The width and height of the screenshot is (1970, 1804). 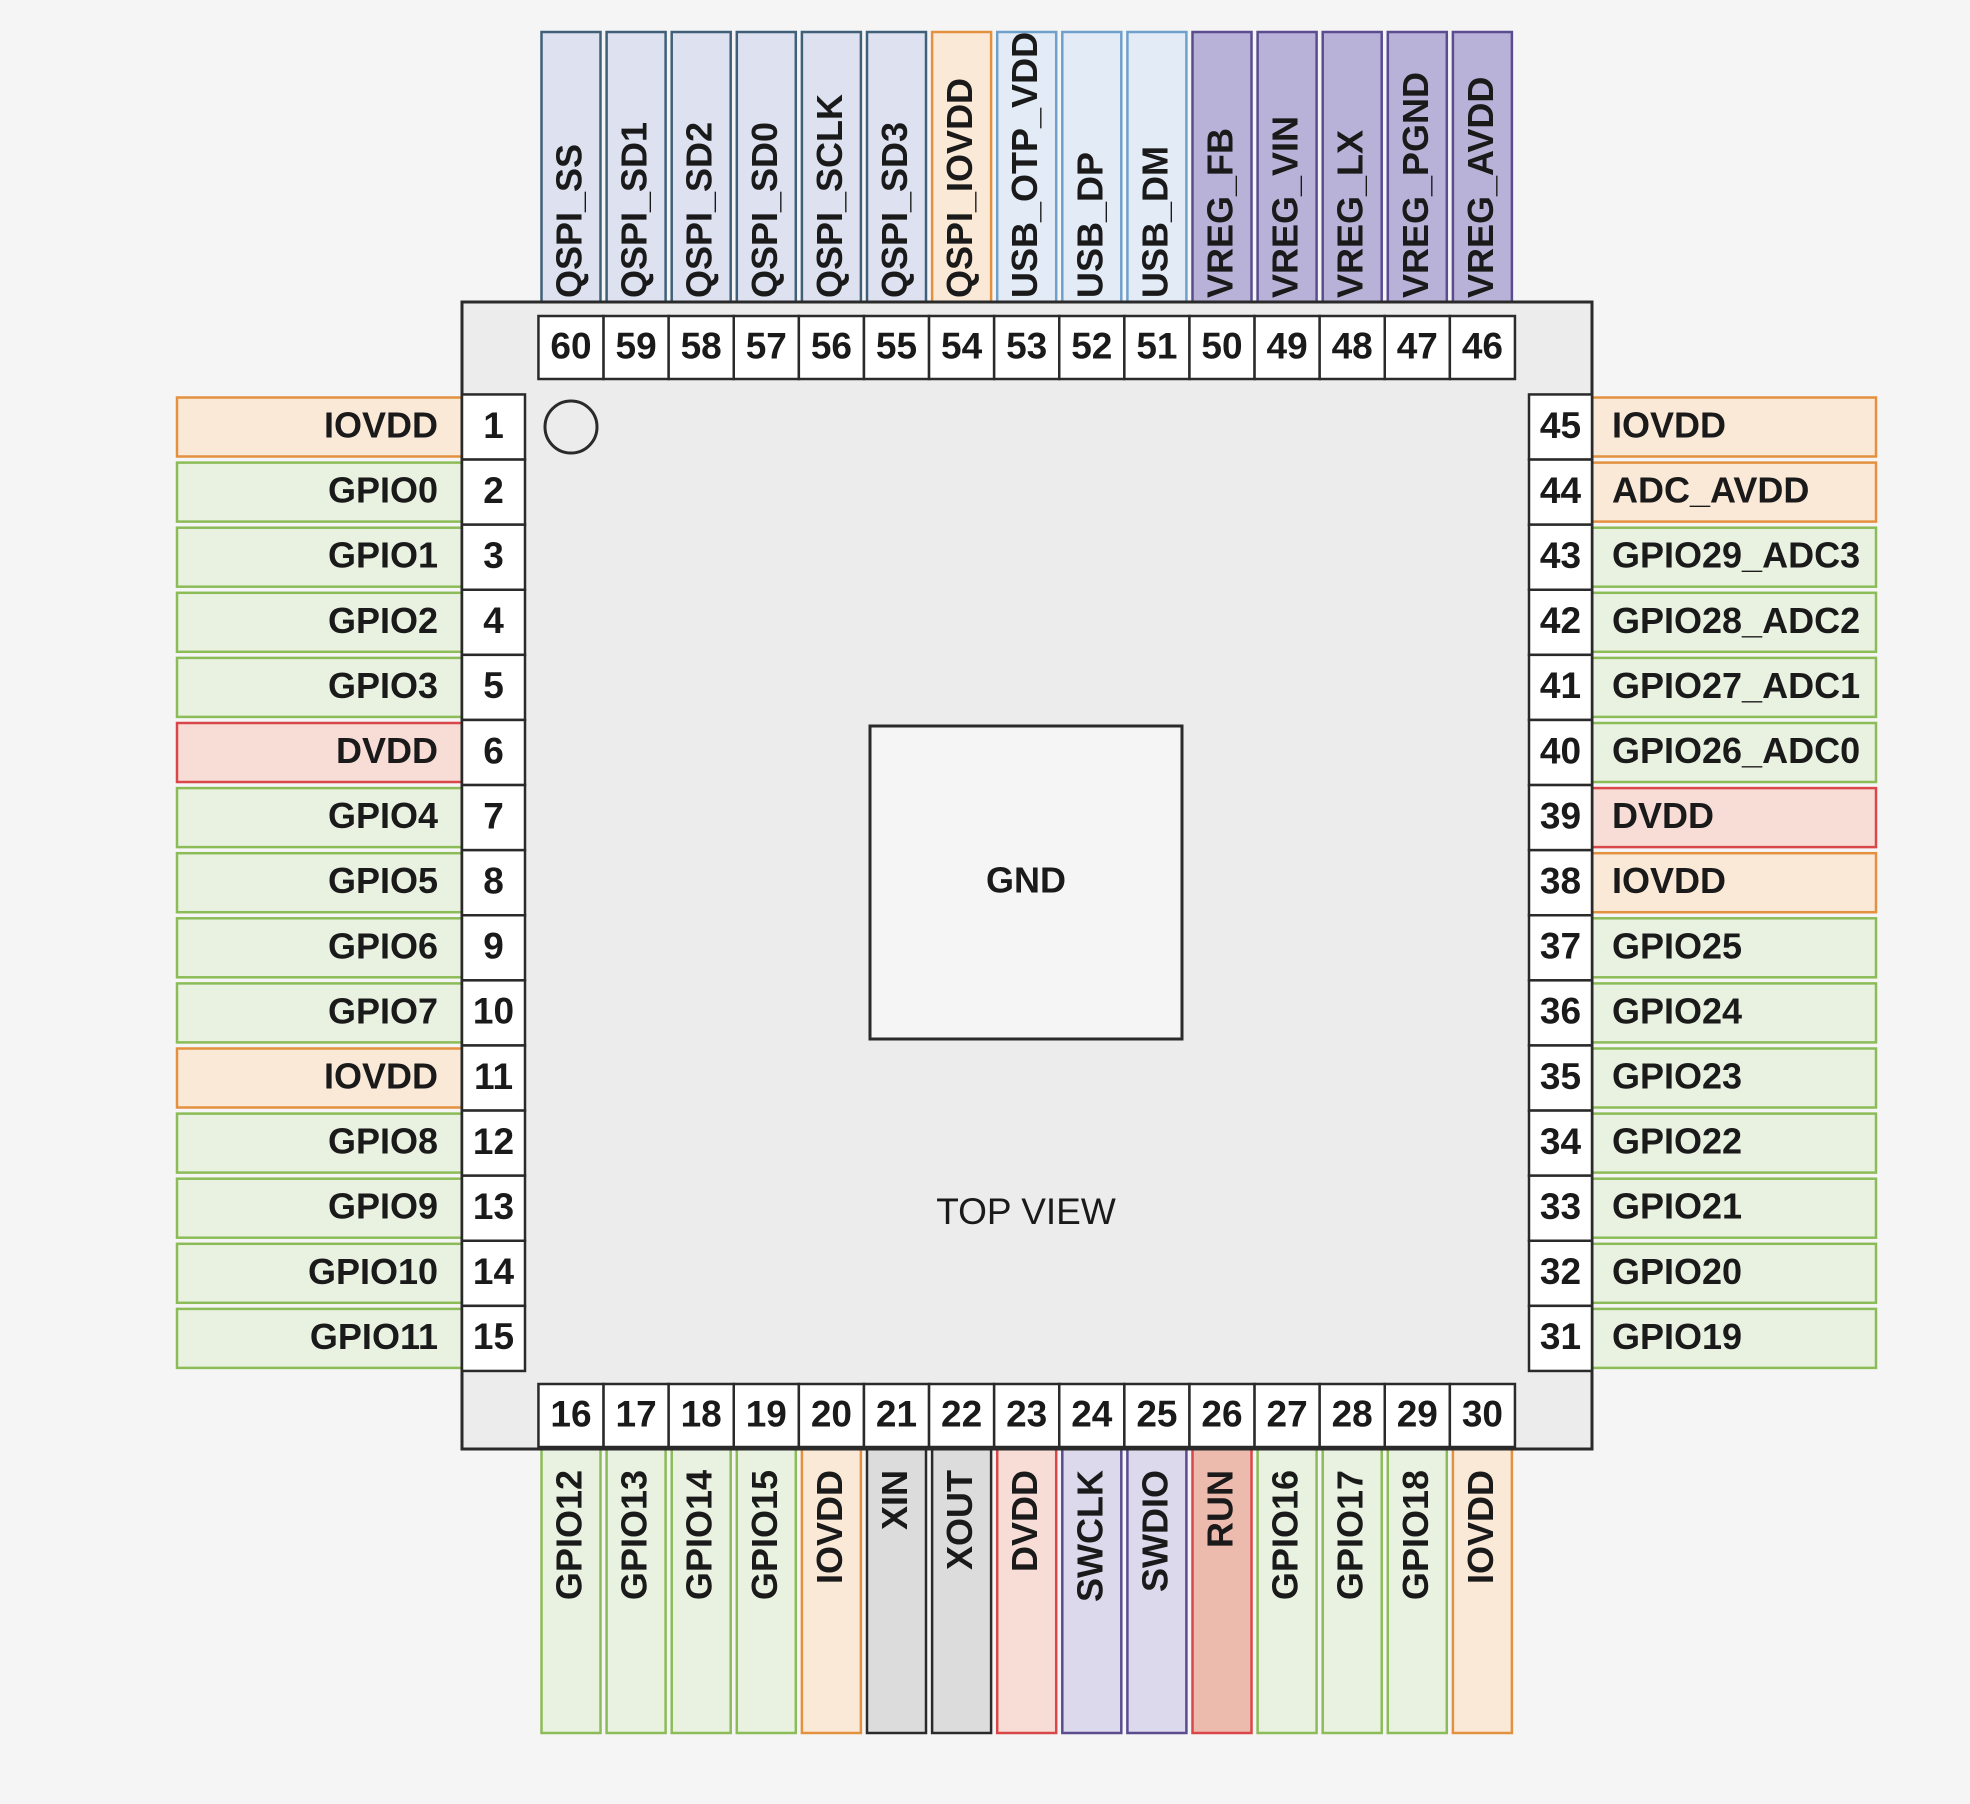 I want to click on pin-53-label: USB_OTP_VDD, so click(x=1024, y=165).